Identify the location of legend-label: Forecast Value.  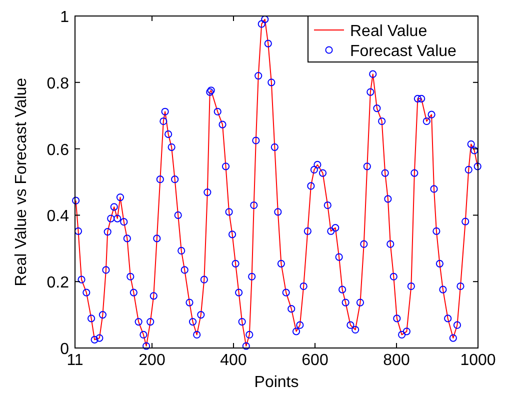
(403, 51).